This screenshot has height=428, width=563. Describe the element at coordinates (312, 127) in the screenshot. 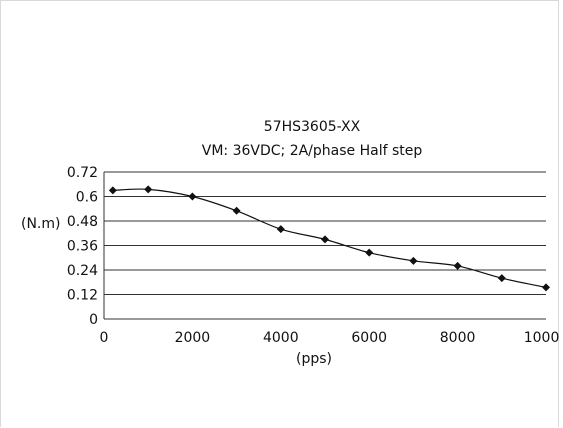

I see `chart-title: 57HS3605-XX` at that location.